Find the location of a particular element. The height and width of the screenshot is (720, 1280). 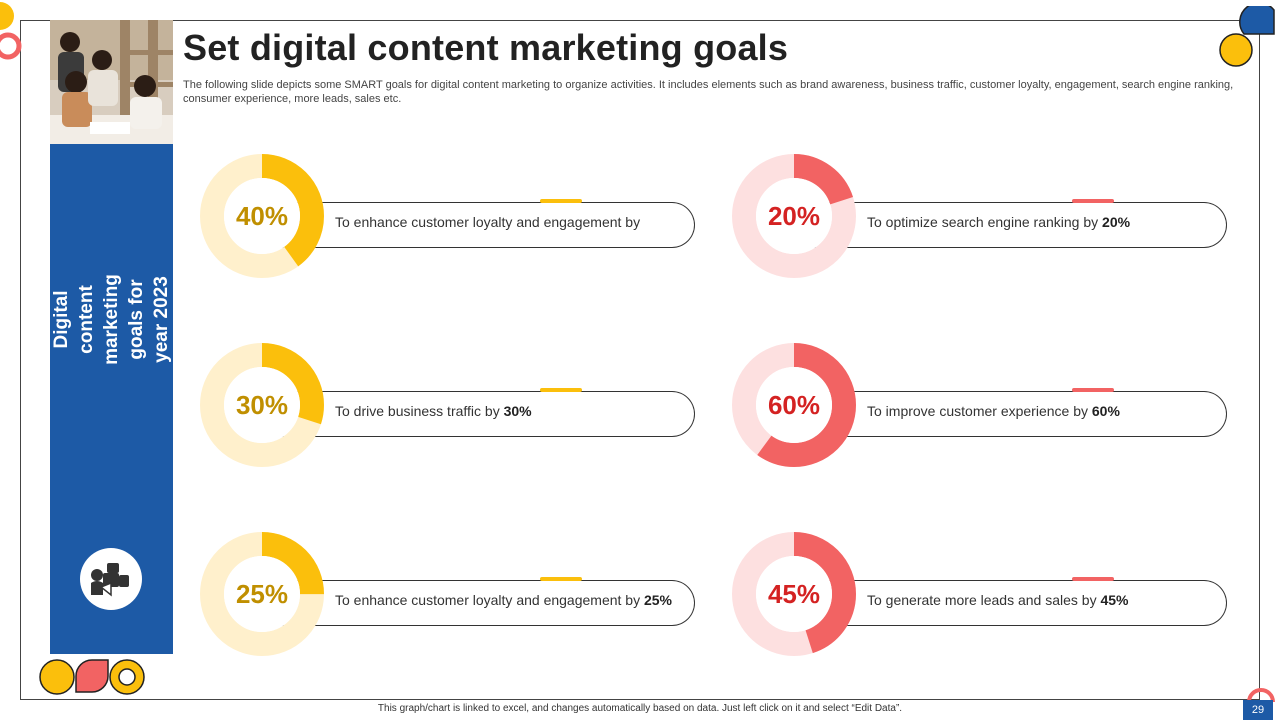

goal-description: To drive business traffic by 30% is located at coordinates (433, 411).